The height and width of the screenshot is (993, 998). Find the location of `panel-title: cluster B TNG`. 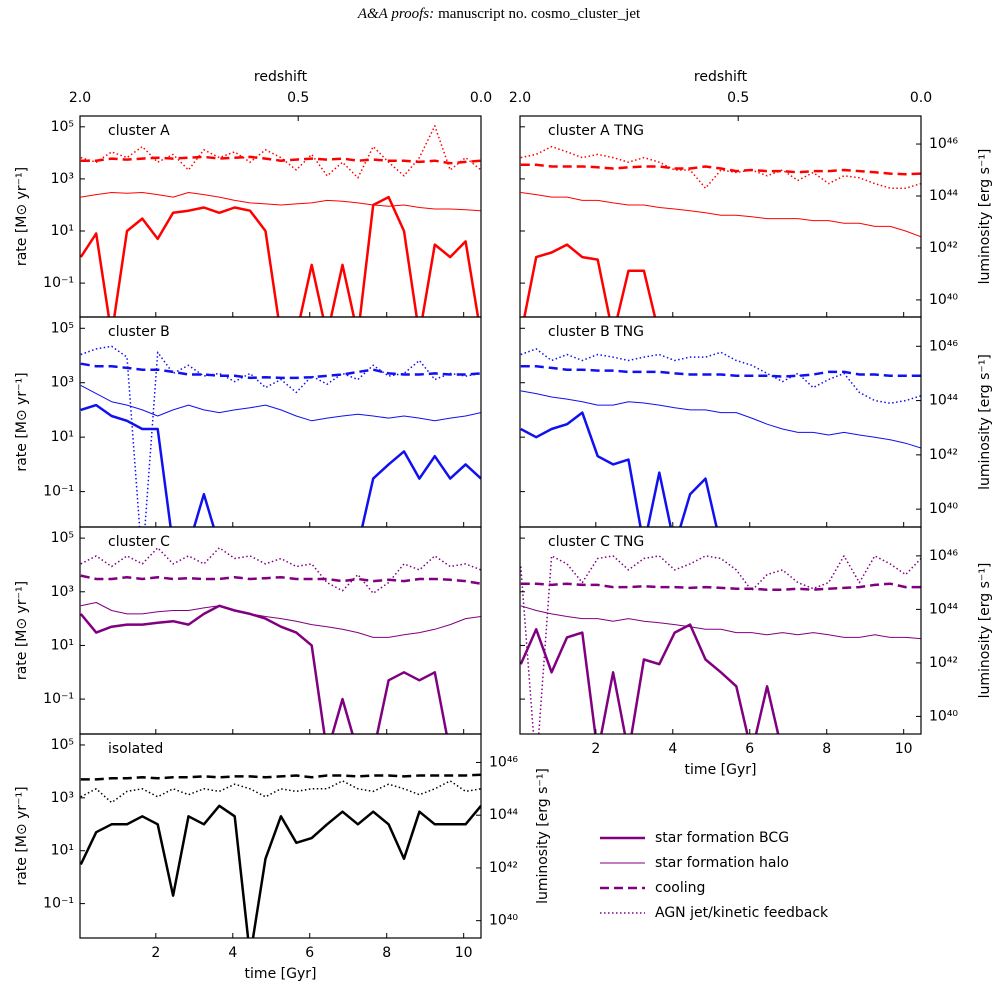

panel-title: cluster B TNG is located at coordinates (596, 332).